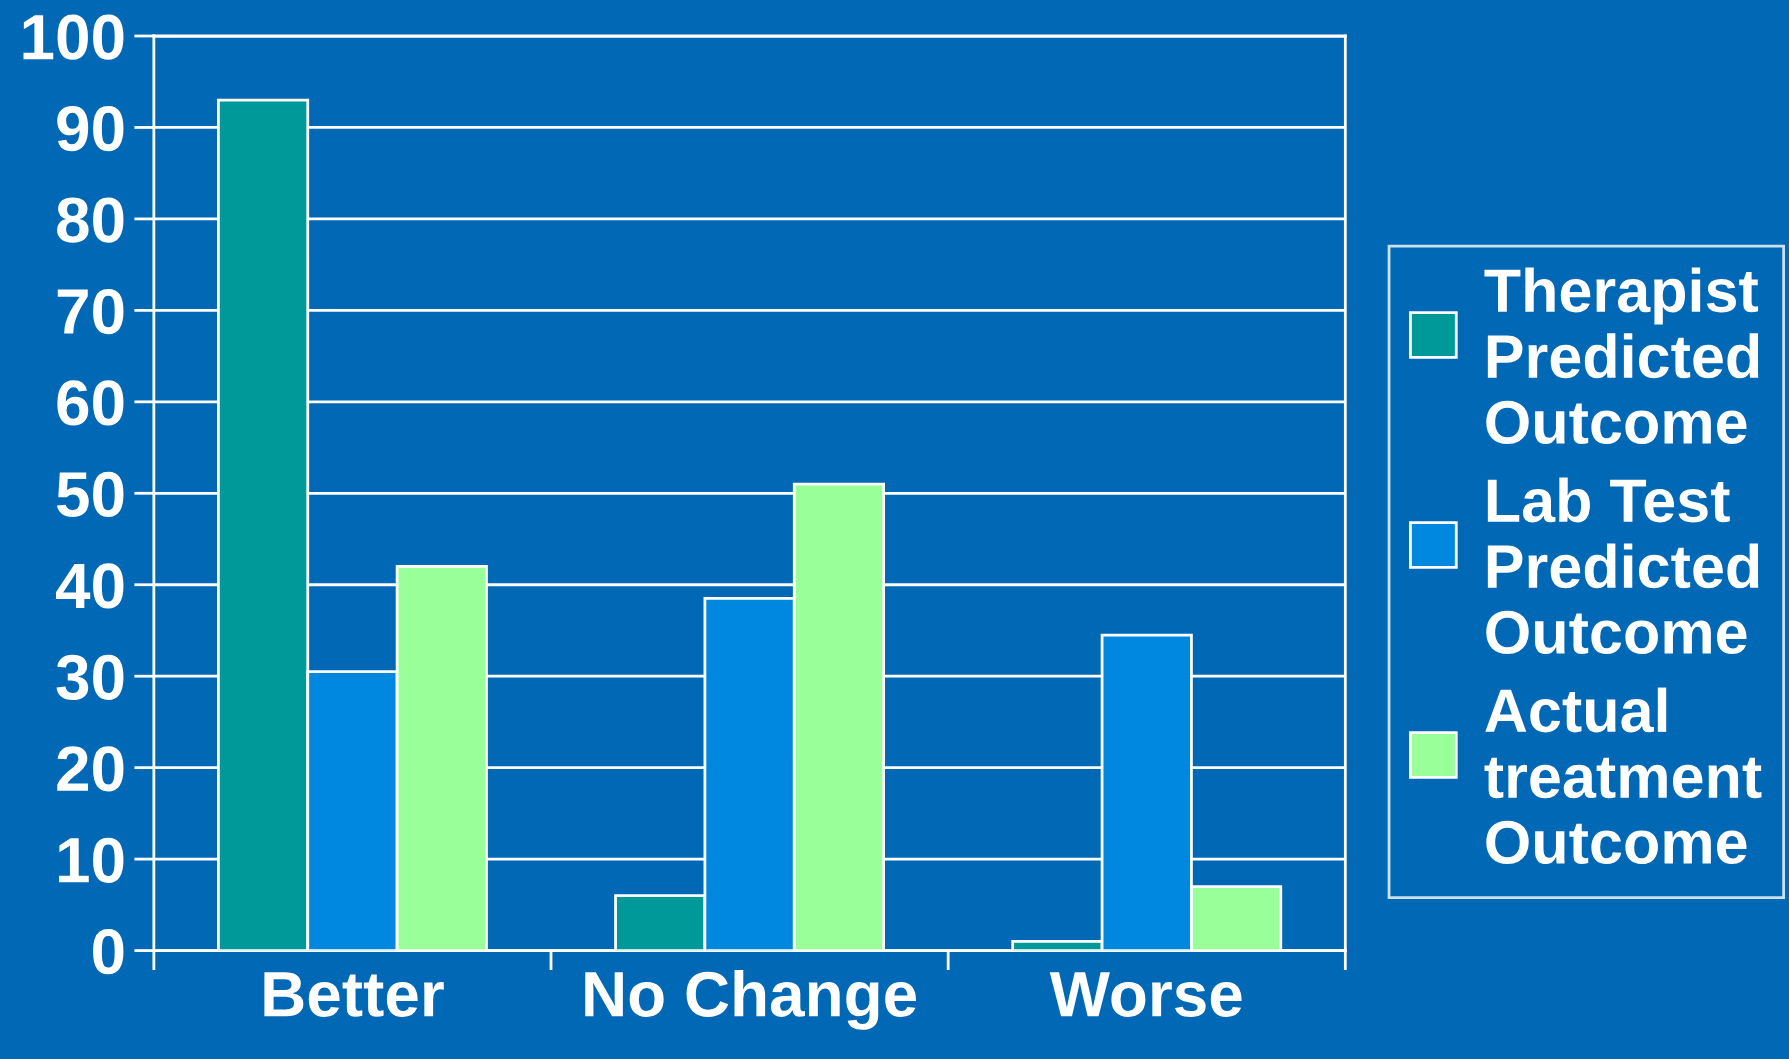 Image resolution: width=1789 pixels, height=1059 pixels. Describe the element at coordinates (751, 1000) in the screenshot. I see `x-tick-label: No Change` at that location.